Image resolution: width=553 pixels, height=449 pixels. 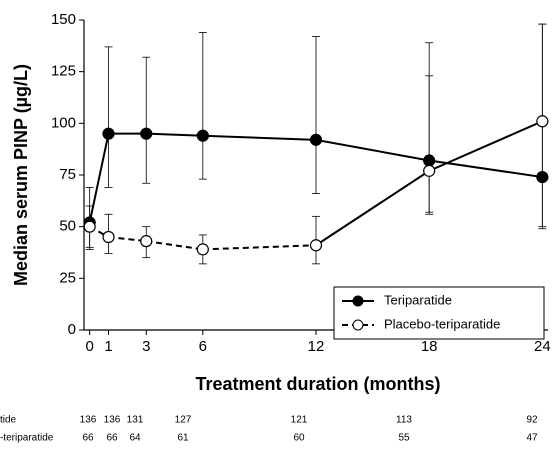 I want to click on y-tick-label: 50, so click(x=67, y=226).